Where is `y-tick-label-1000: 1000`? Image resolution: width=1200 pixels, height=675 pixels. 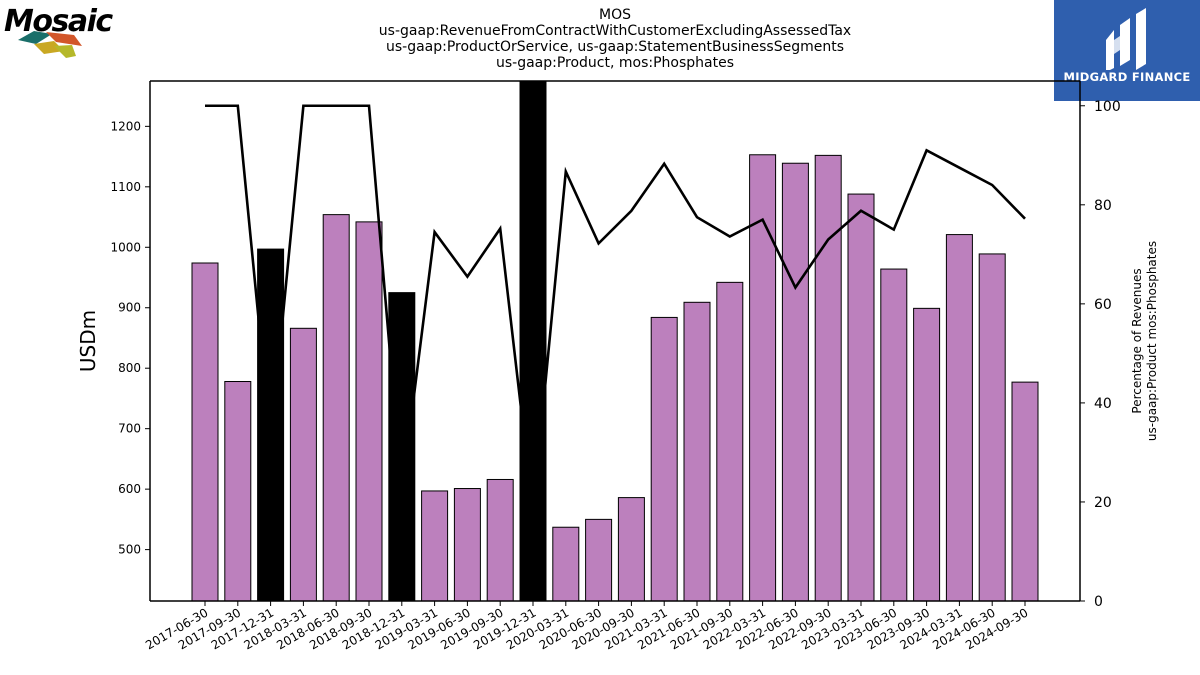
y-tick-label-1000: 1000 is located at coordinates (125, 247).